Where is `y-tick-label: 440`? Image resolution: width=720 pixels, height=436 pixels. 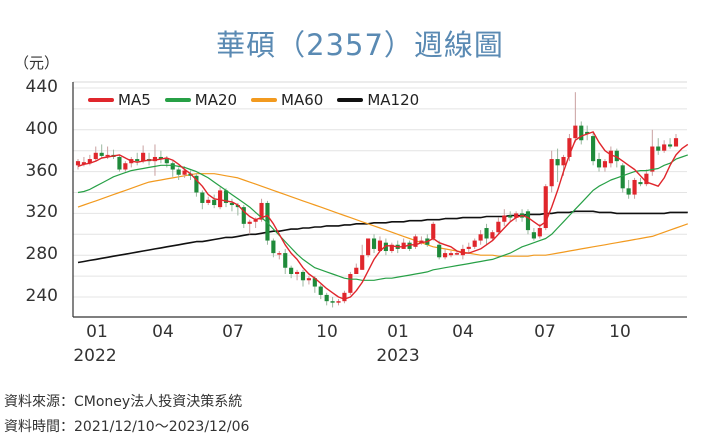 y-tick-label: 440 is located at coordinates (41, 87).